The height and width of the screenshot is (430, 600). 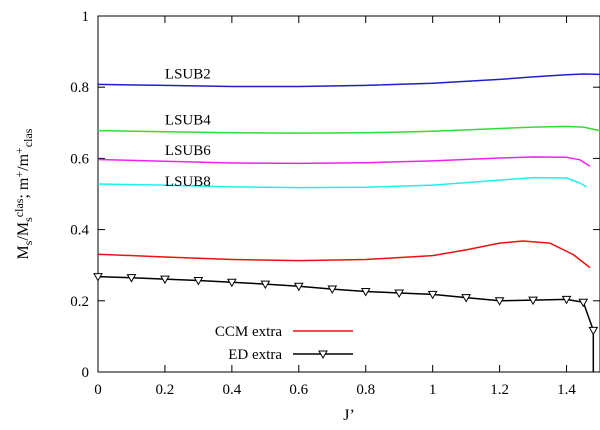 What do you see at coordinates (344, 254) in the screenshot?
I see `series-line-ccm-extra` at bounding box center [344, 254].